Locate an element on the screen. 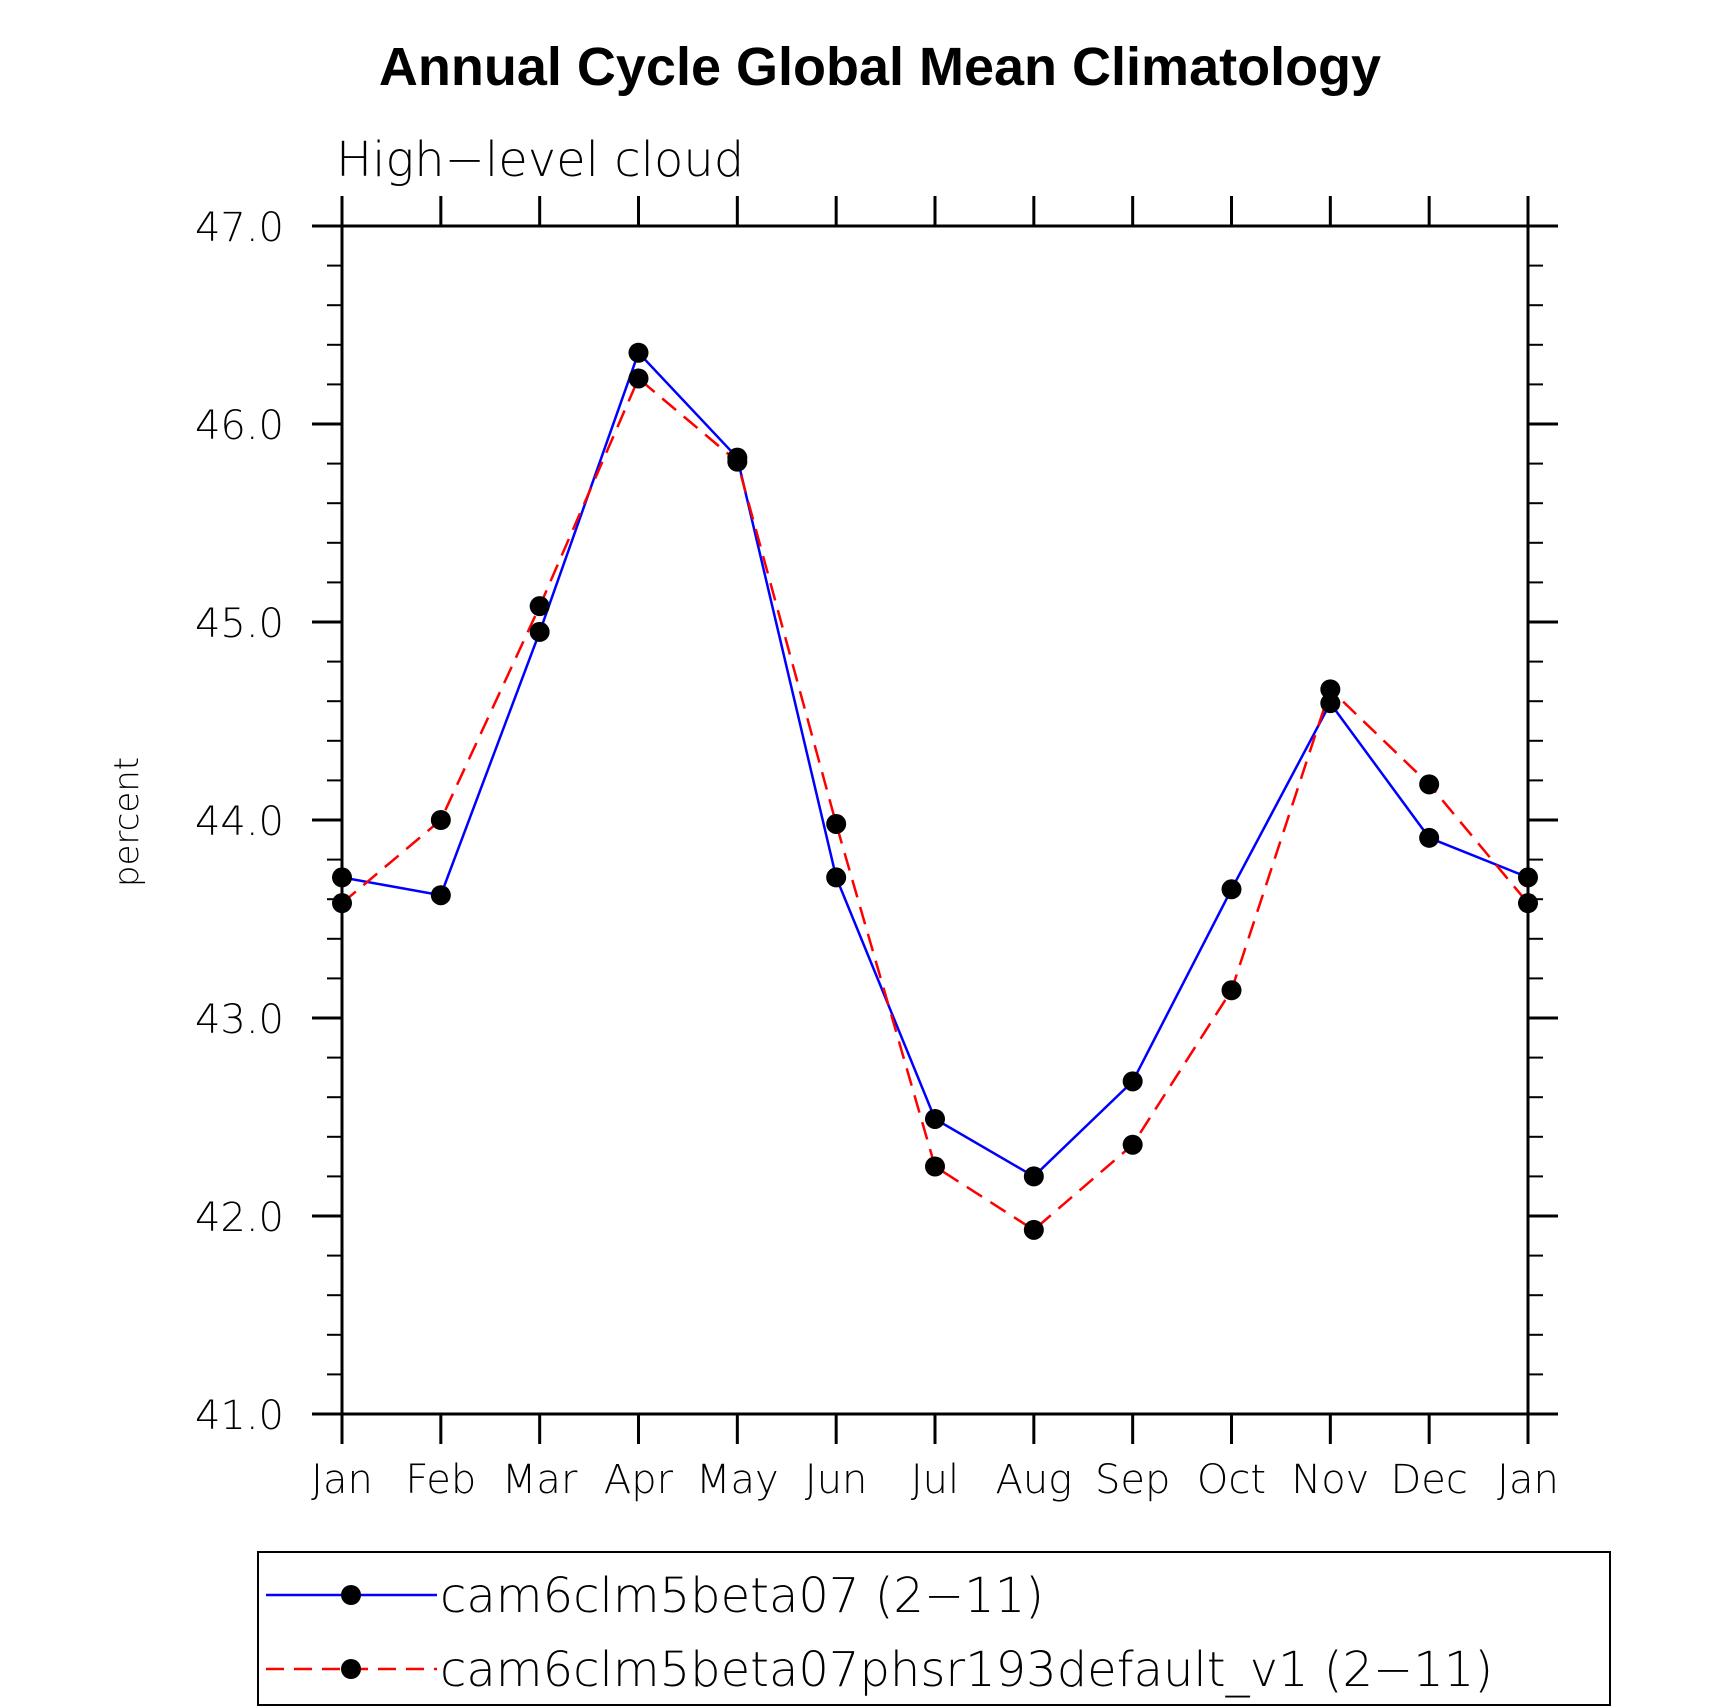  y-tick-label: 46.0 is located at coordinates (239, 426).